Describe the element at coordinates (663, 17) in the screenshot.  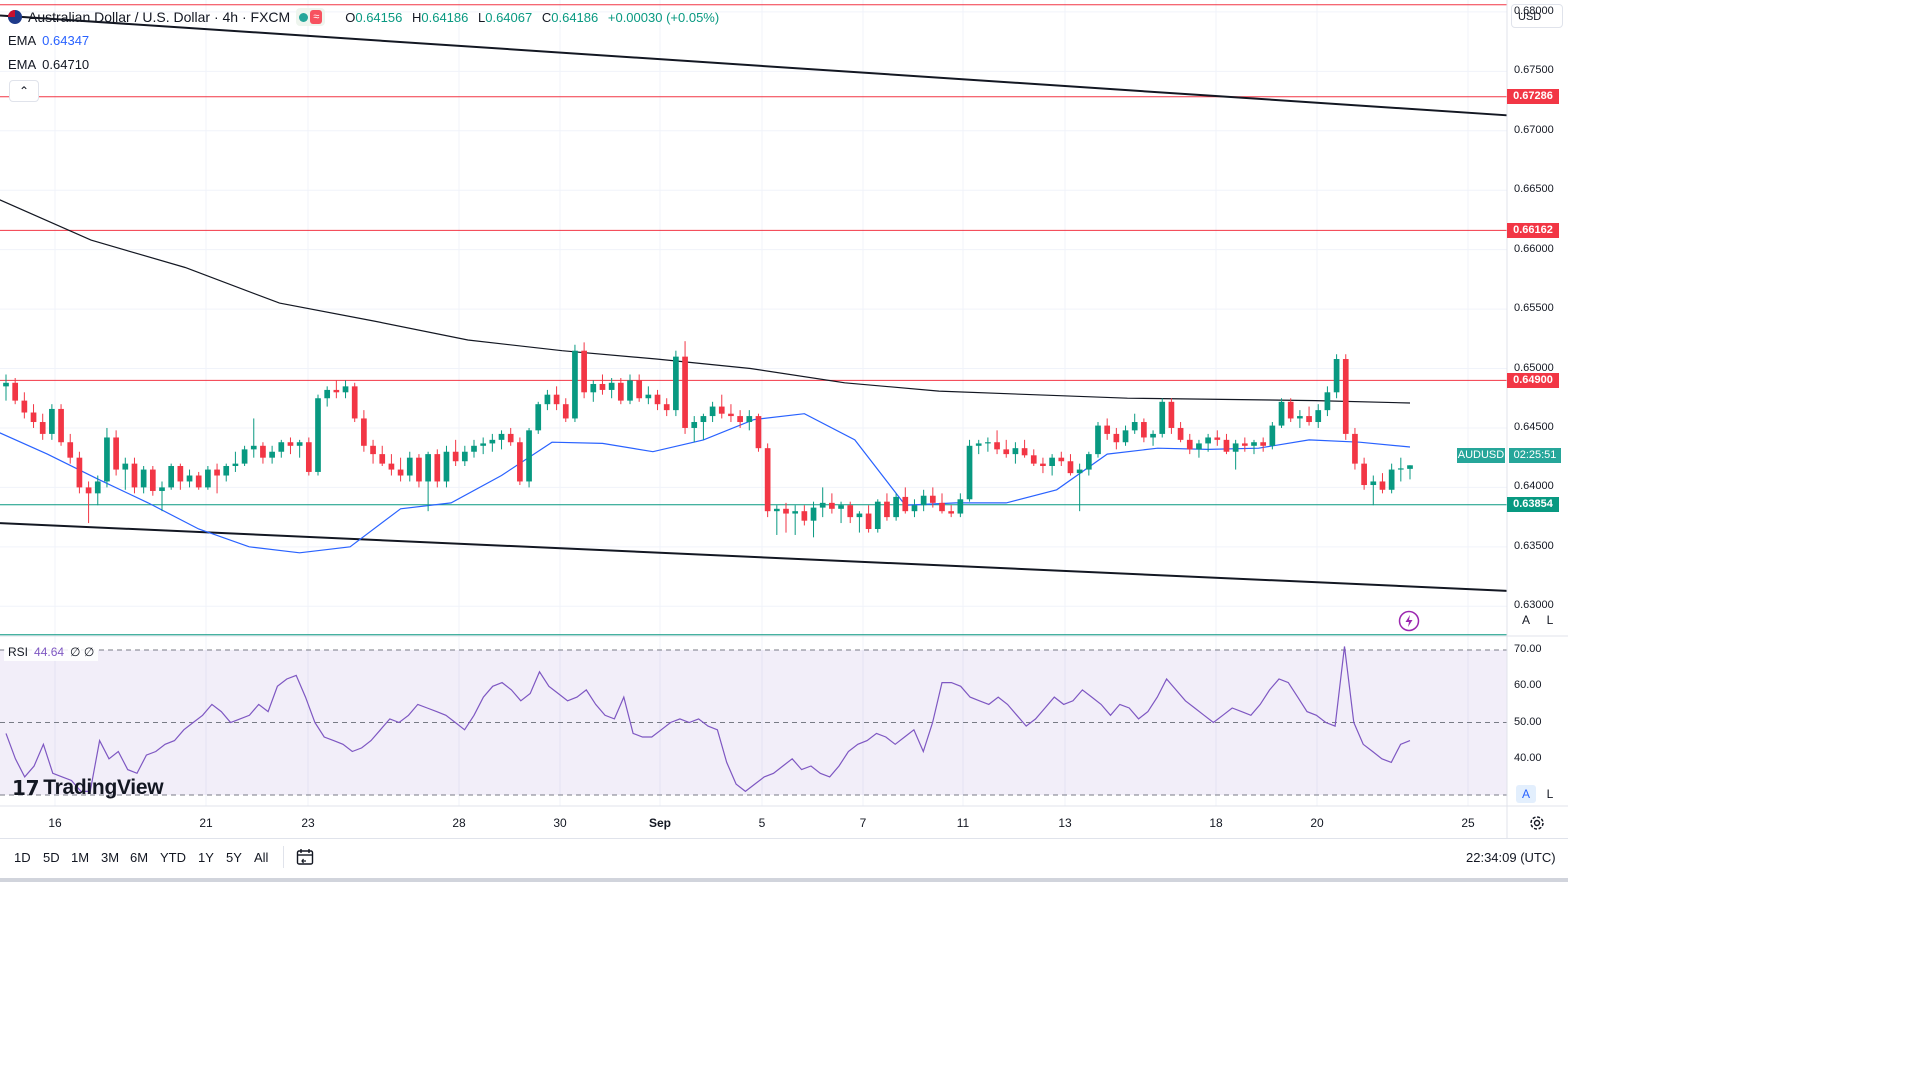
I see `change-value: +0.00030 (+0.05%)` at that location.